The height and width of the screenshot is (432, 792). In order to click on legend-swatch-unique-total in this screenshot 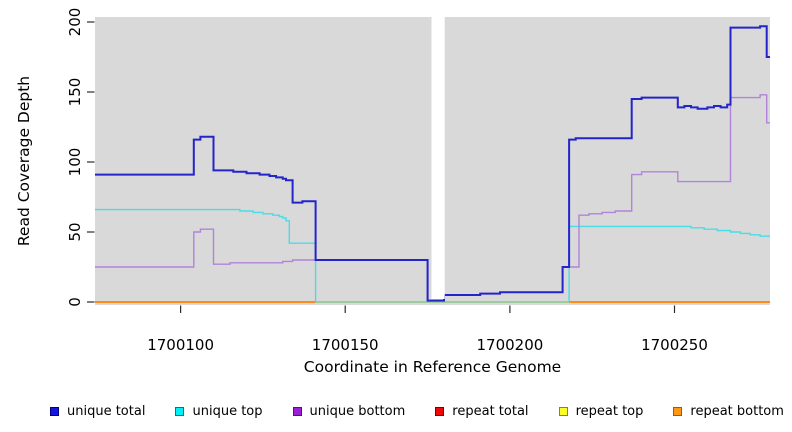, I will do `click(54, 411)`.